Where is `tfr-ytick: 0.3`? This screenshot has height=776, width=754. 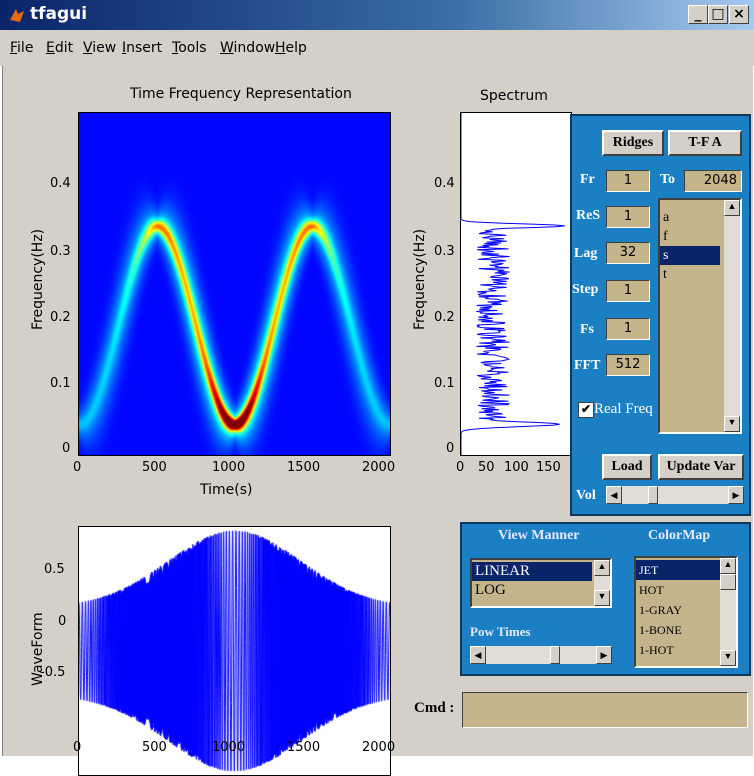
tfr-ytick: 0.3 is located at coordinates (60, 251).